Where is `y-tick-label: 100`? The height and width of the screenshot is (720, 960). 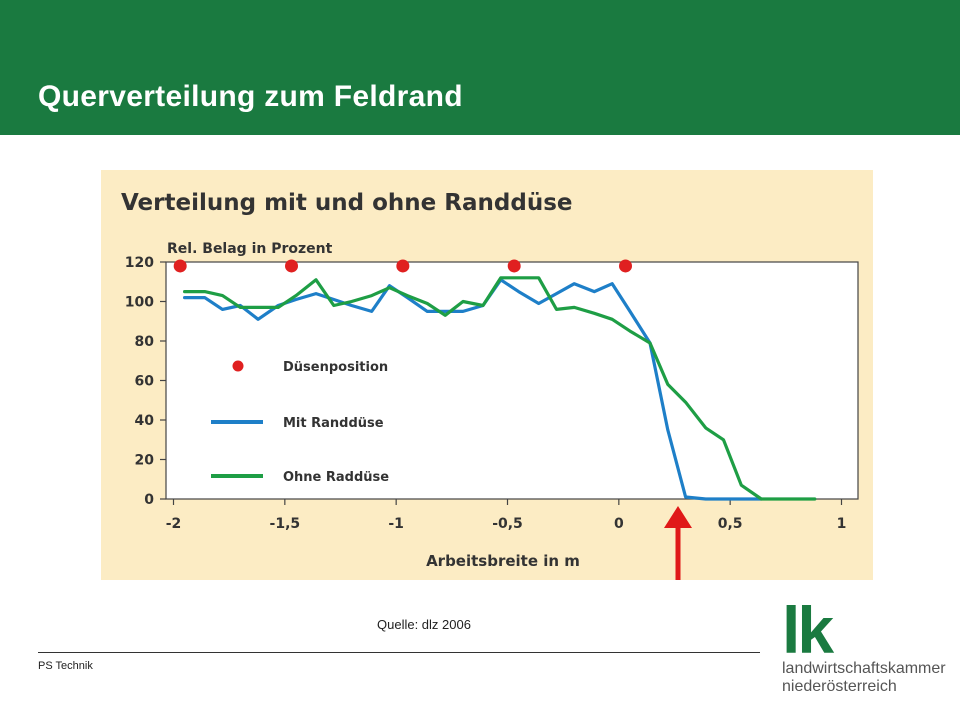
y-tick-label: 100 is located at coordinates (139, 303).